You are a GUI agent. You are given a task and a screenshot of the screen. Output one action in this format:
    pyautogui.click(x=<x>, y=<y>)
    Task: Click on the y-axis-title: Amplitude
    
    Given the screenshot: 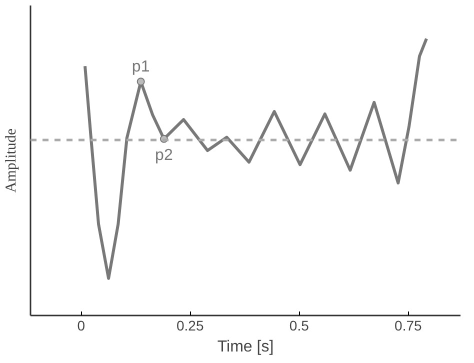 What is the action you would take?
    pyautogui.click(x=12, y=160)
    